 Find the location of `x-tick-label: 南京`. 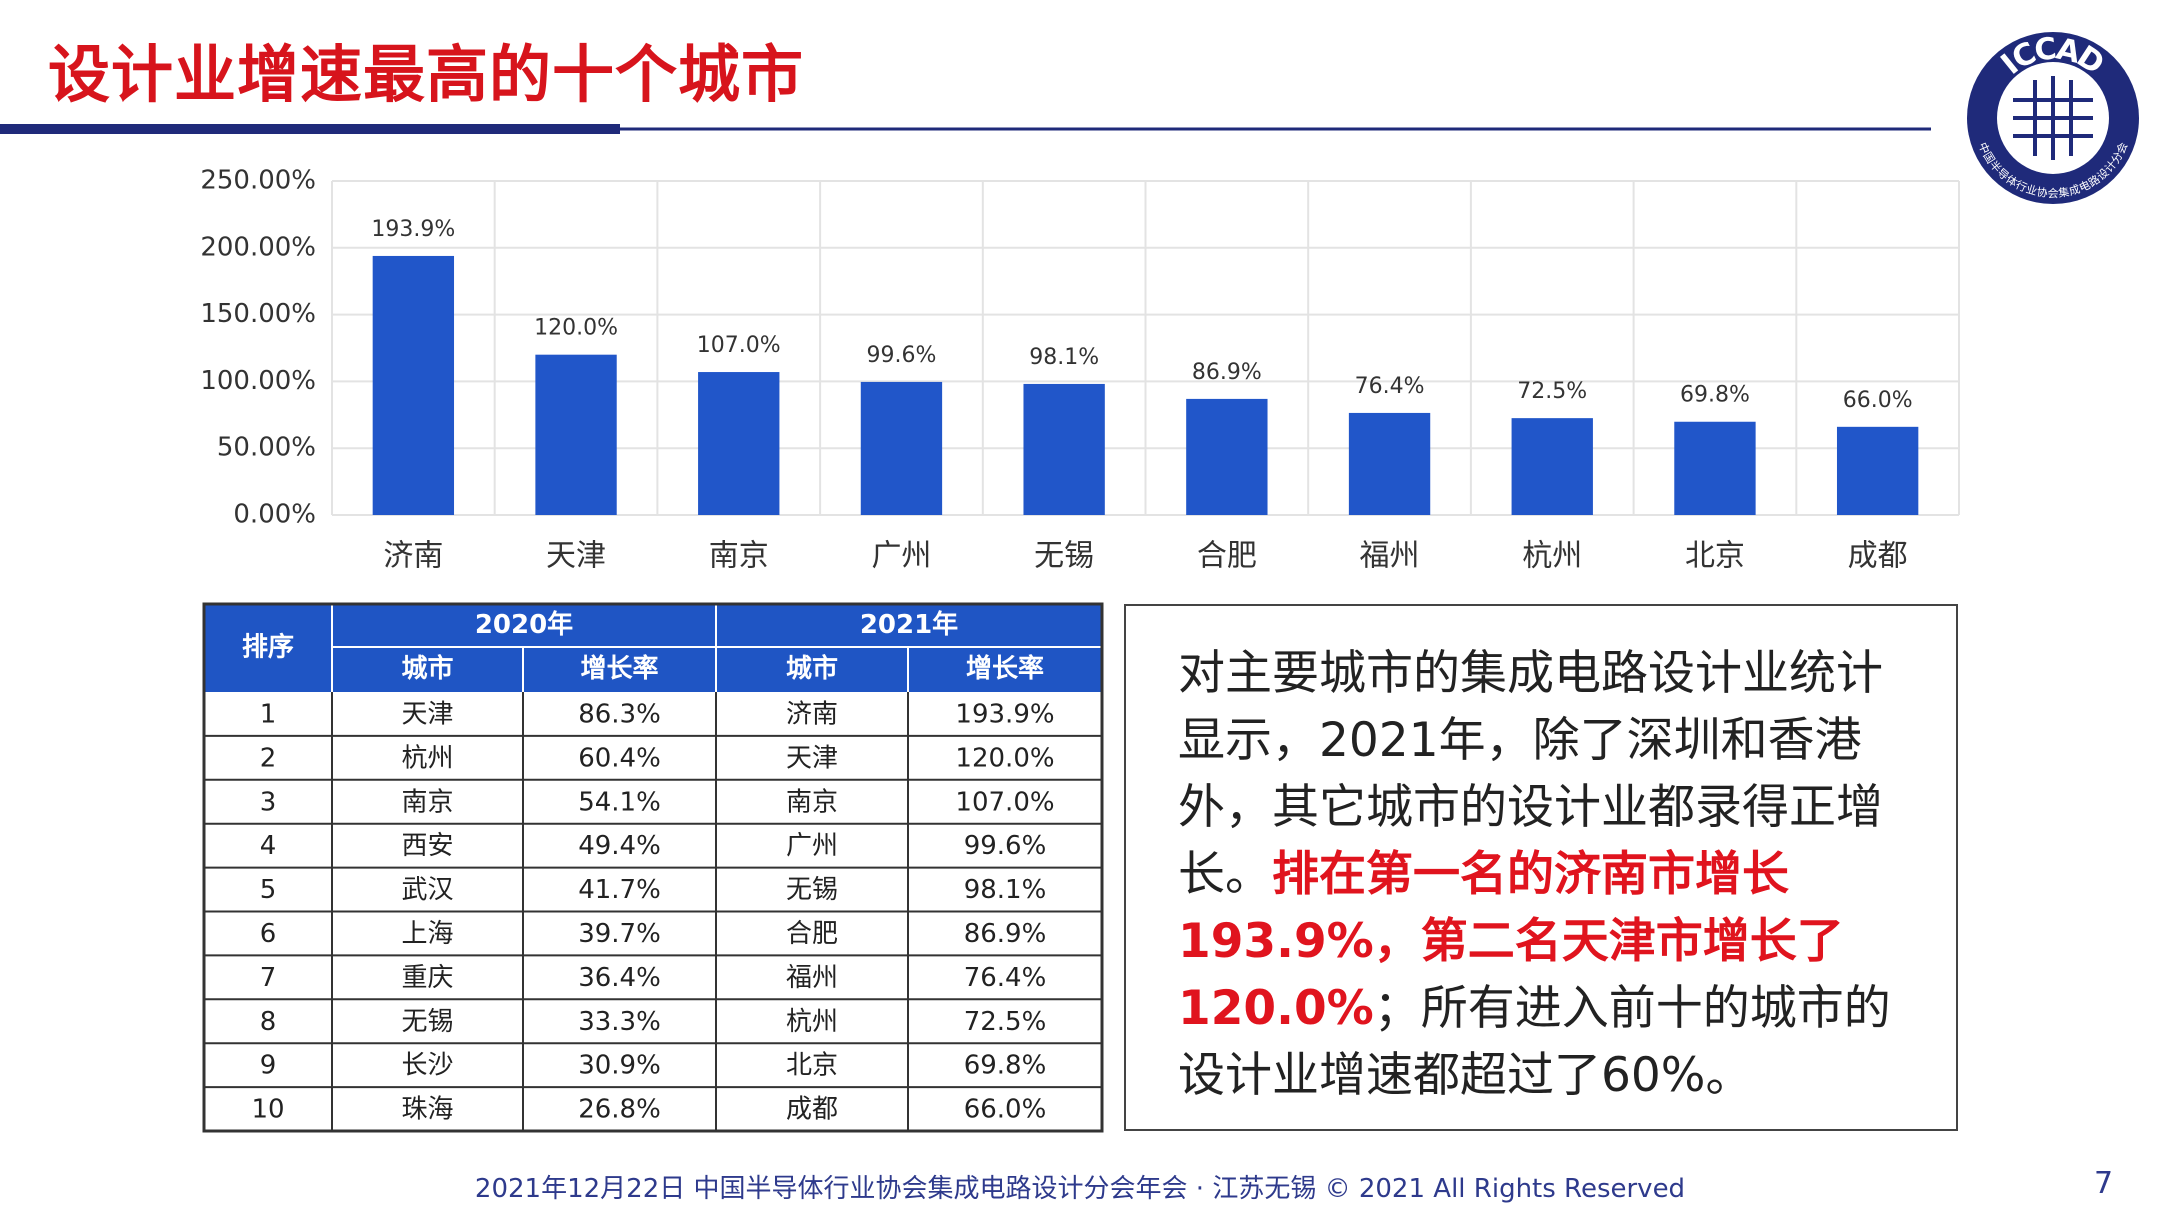

x-tick-label: 南京 is located at coordinates (739, 556).